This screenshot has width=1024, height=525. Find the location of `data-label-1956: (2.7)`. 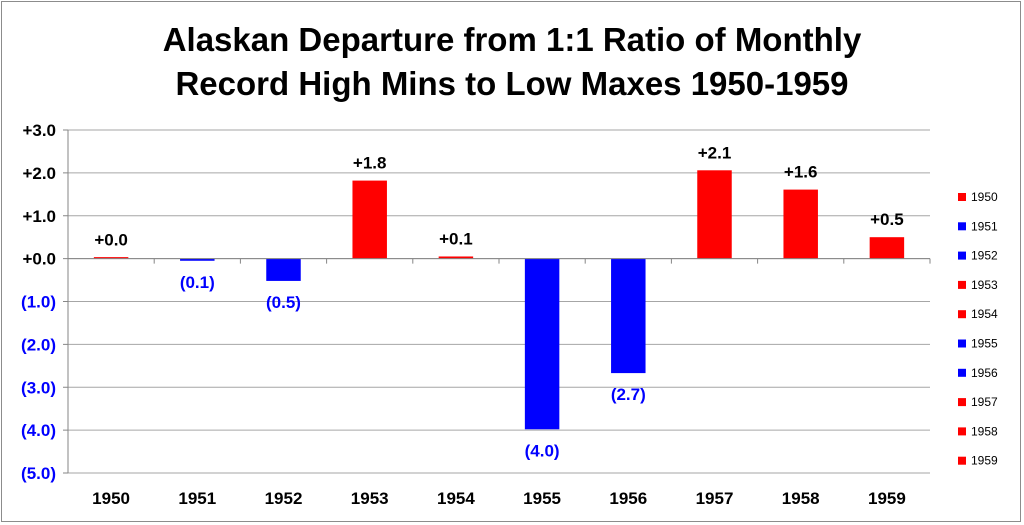

data-label-1956: (2.7) is located at coordinates (628, 394).